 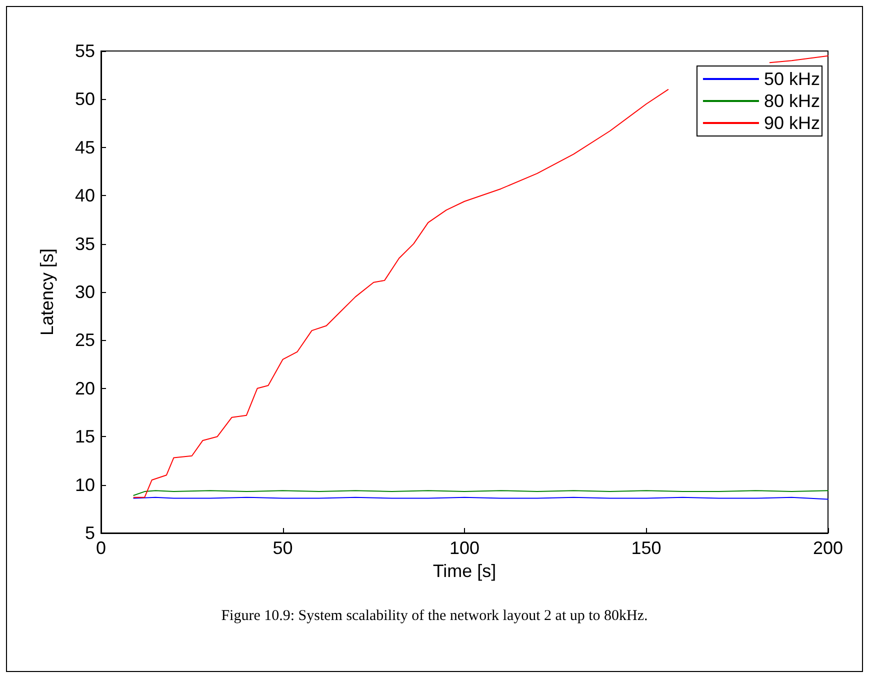 What do you see at coordinates (84, 196) in the screenshot?
I see `y-tick-label: 40` at bounding box center [84, 196].